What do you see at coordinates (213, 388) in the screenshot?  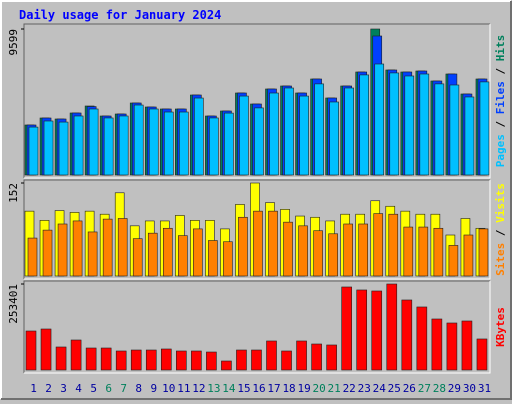 I see `x-tick-label: 13` at bounding box center [213, 388].